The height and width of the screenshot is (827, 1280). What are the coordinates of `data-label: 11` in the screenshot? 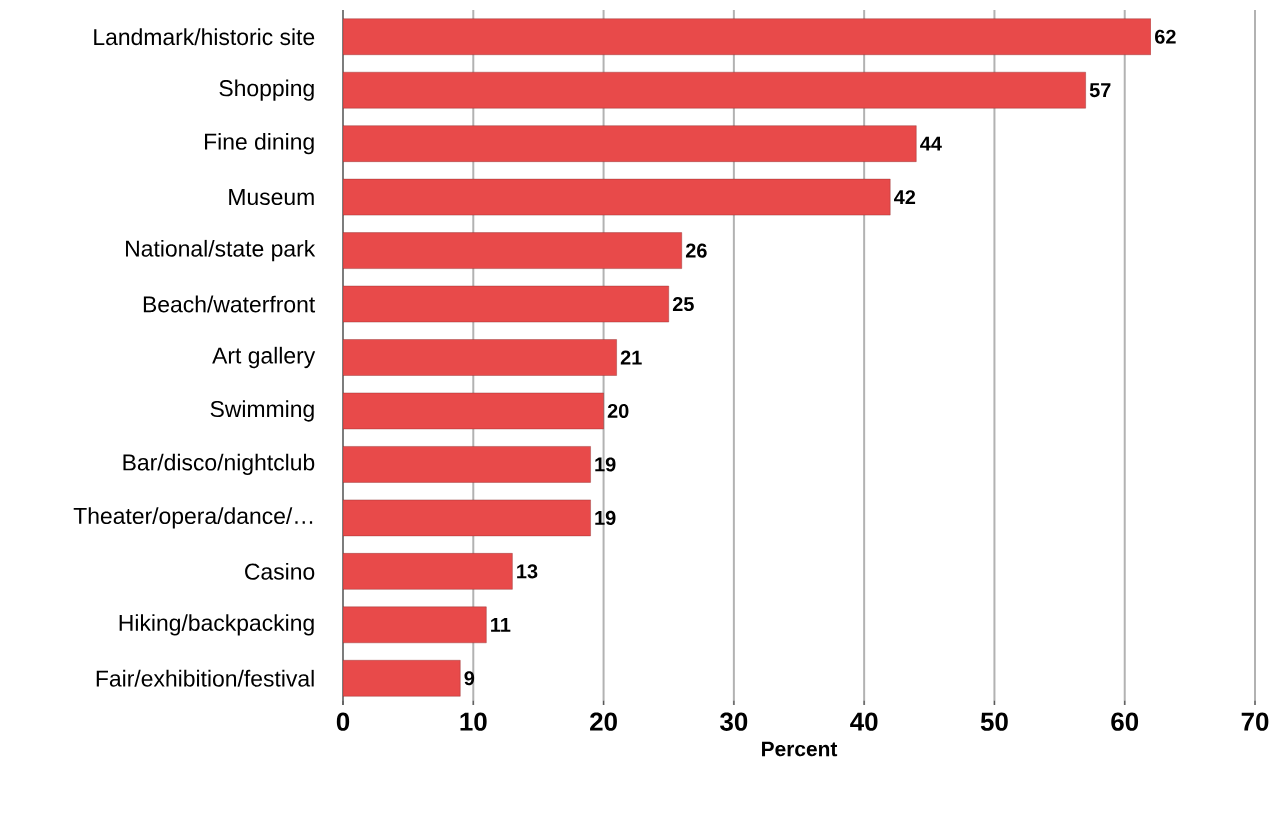 It's located at (501, 624).